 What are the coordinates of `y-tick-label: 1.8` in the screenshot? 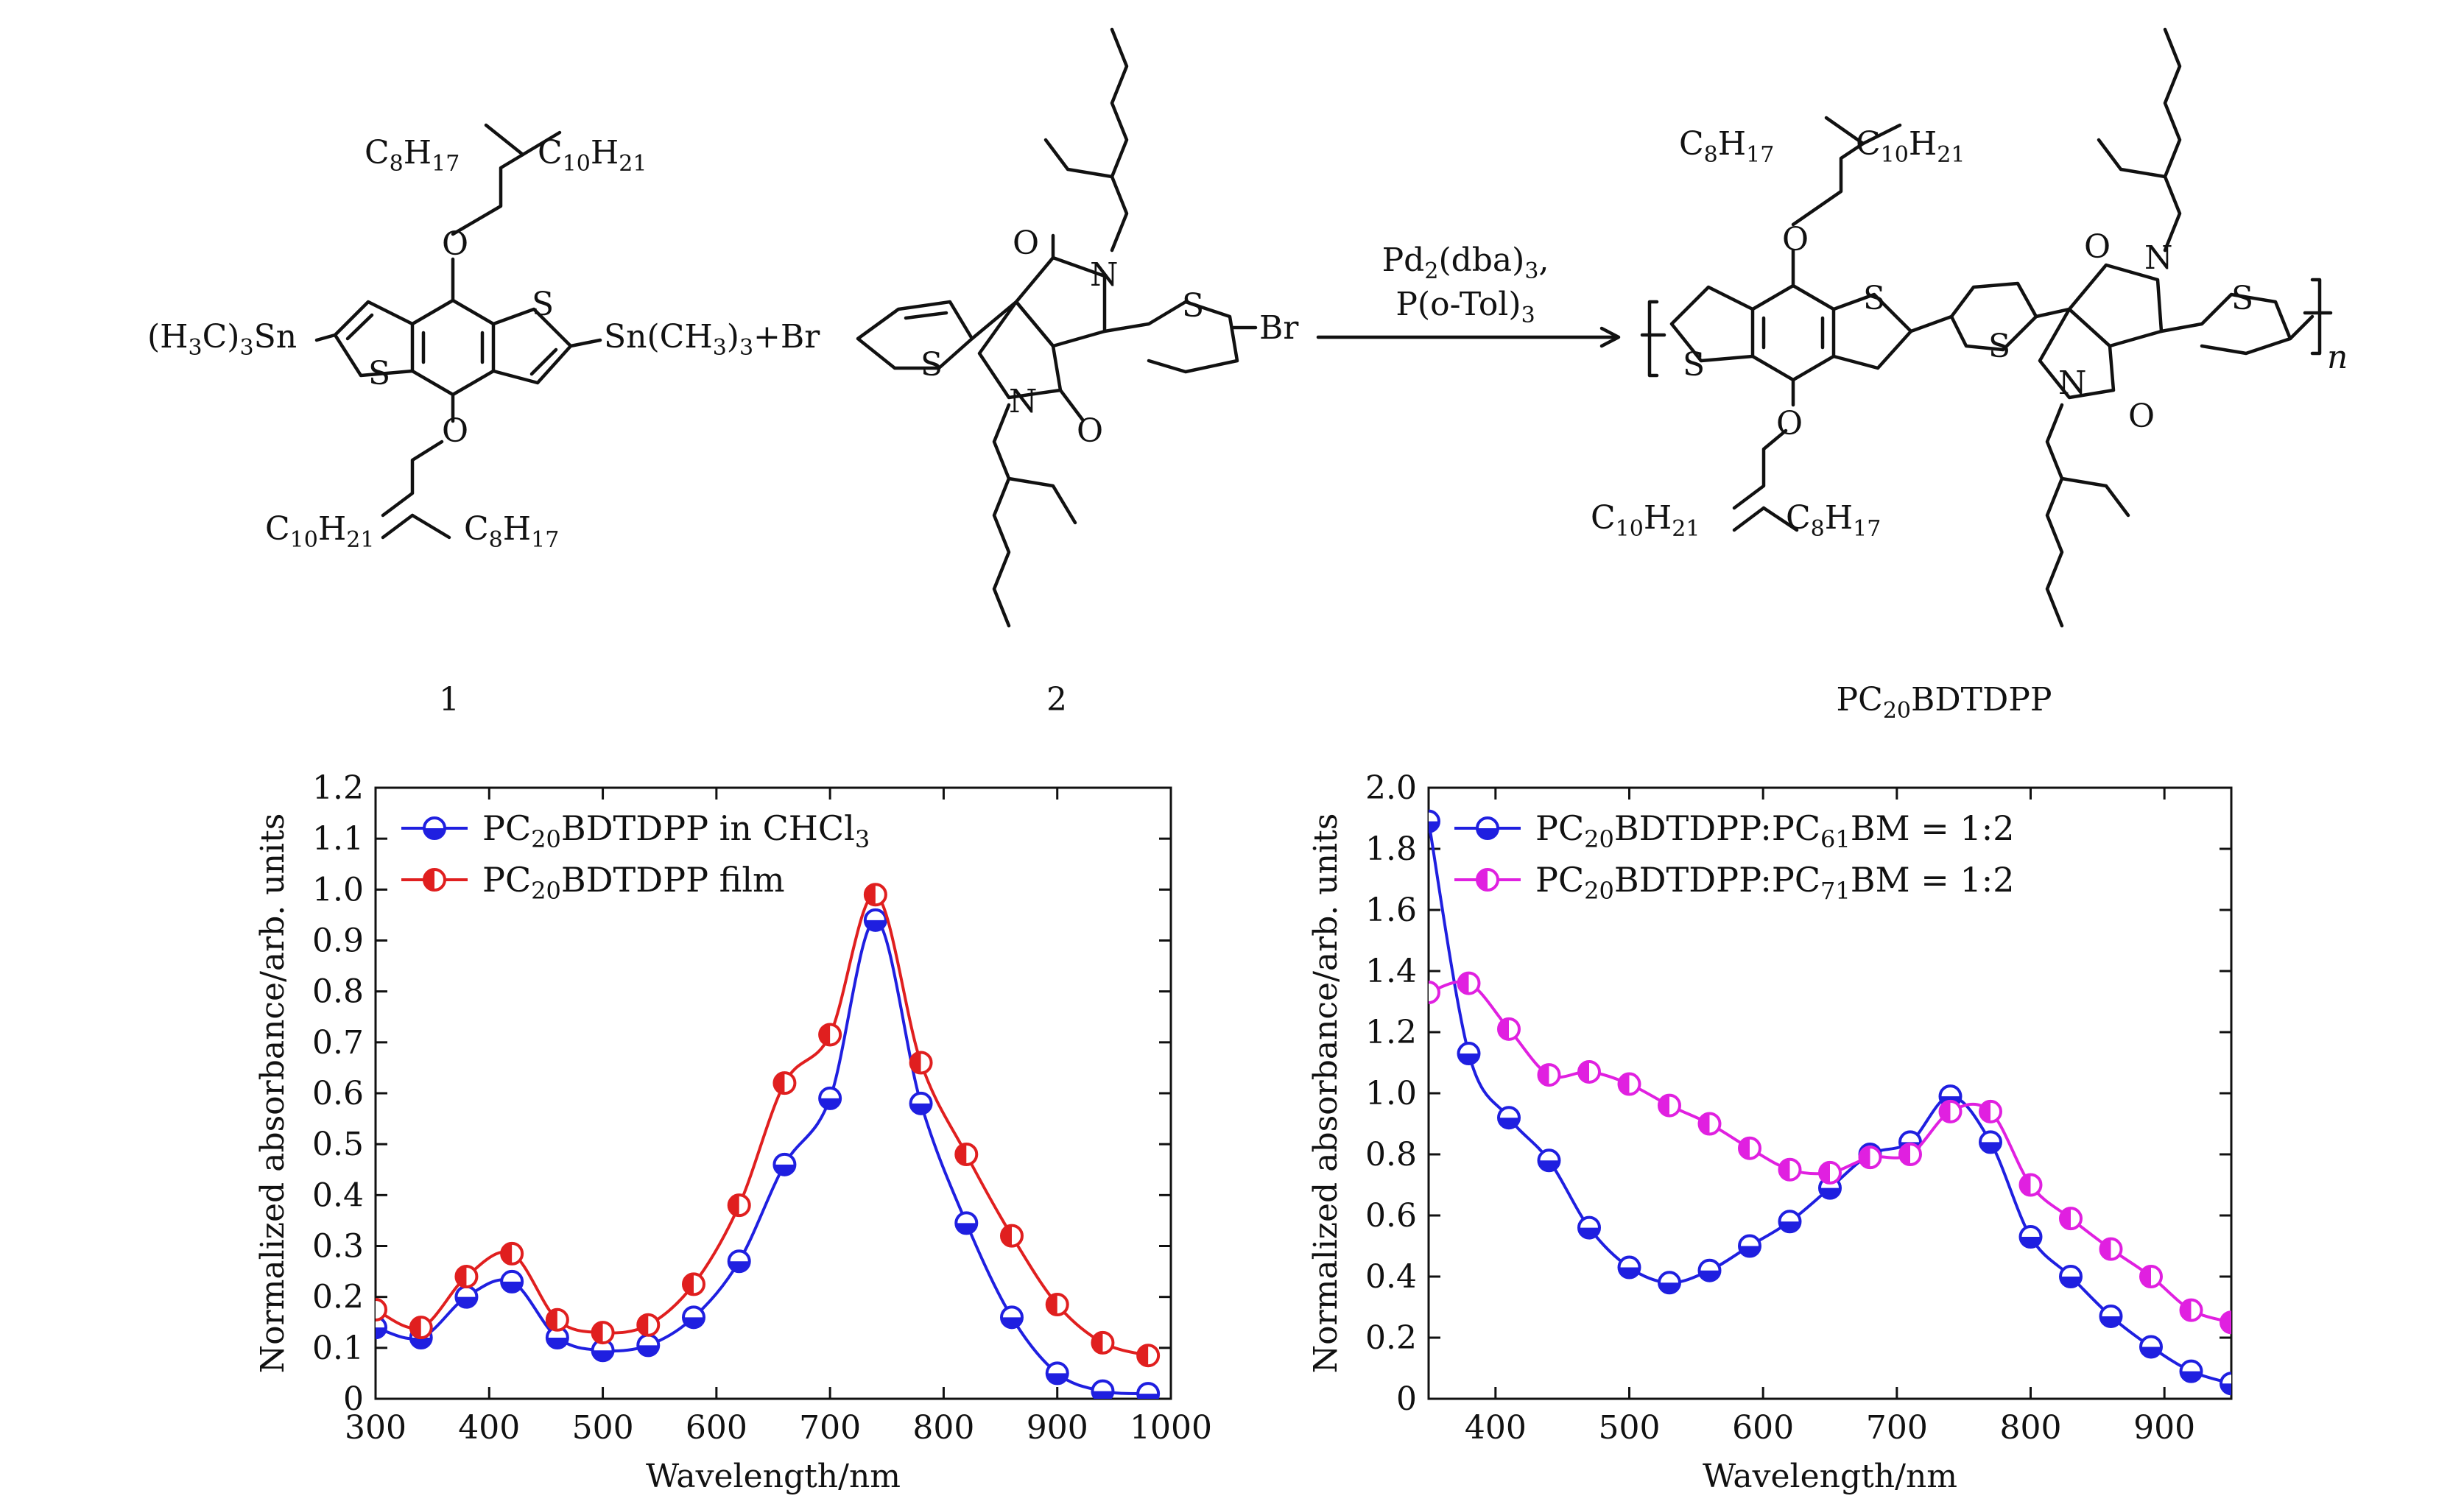 It's located at (1391, 849).